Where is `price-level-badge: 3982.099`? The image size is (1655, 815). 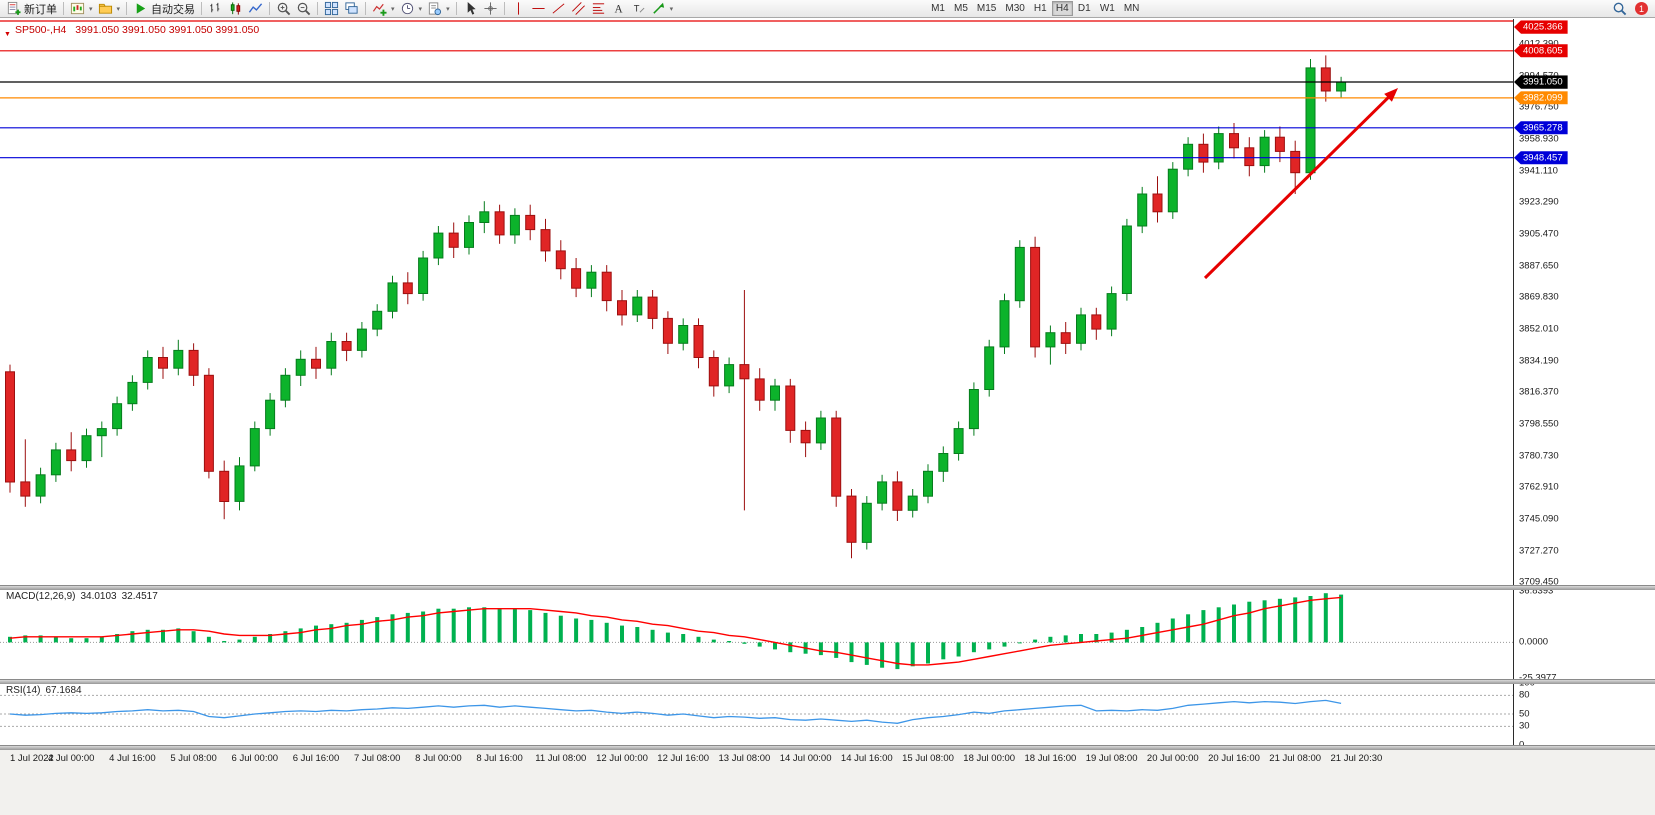
price-level-badge: 3982.099 is located at coordinates (1541, 98).